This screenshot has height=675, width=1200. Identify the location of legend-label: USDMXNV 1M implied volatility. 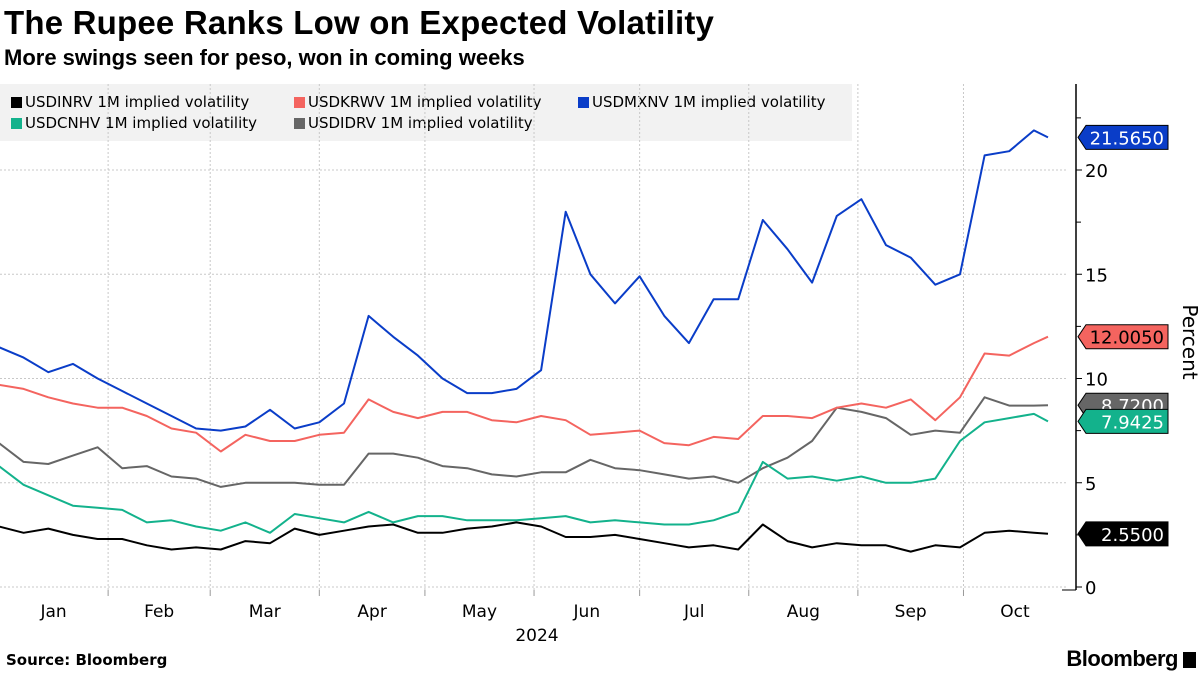
(709, 102).